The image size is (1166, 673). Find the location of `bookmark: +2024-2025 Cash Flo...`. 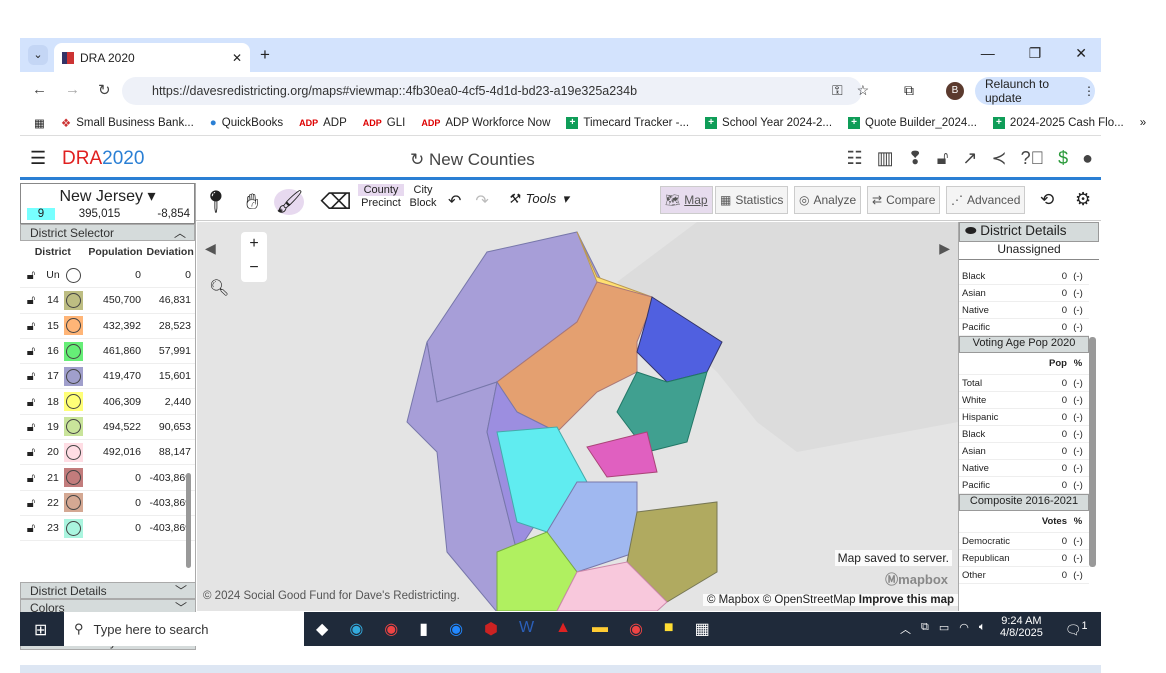

bookmark: +2024-2025 Cash Flo... is located at coordinates (1058, 122).